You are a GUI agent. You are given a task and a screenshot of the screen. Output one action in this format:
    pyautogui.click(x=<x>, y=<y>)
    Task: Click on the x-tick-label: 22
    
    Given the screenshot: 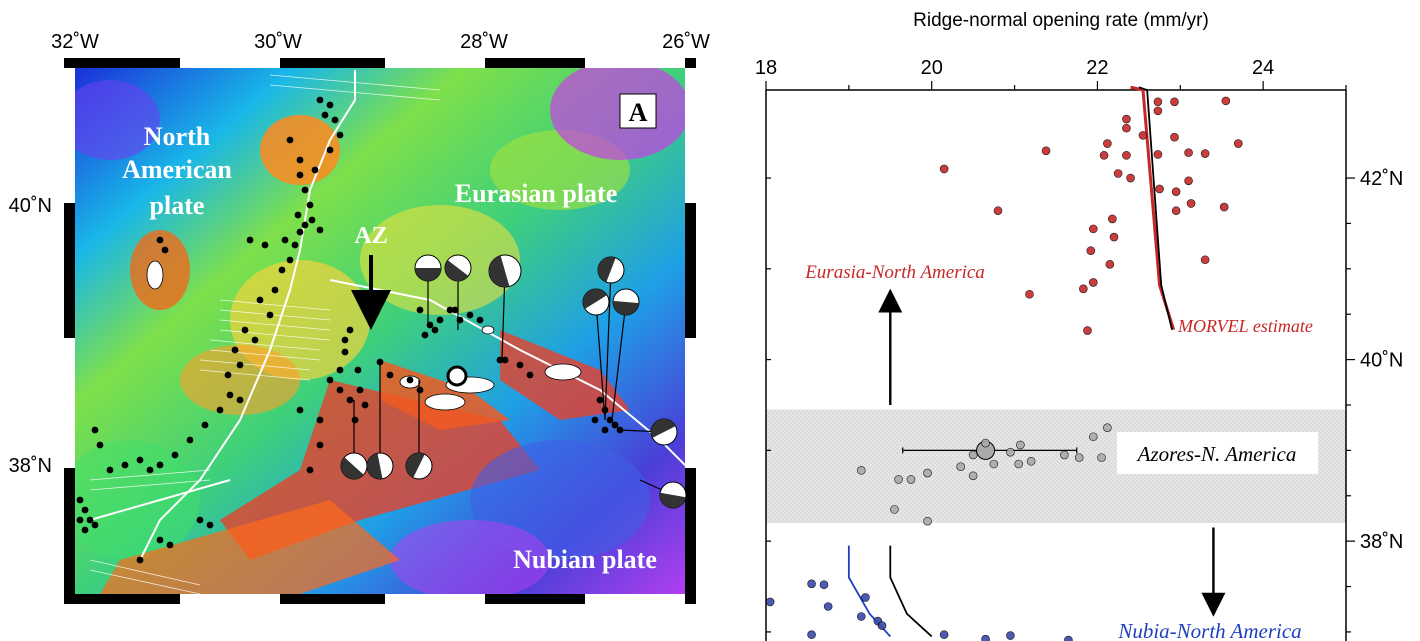 What is the action you would take?
    pyautogui.click(x=1097, y=68)
    